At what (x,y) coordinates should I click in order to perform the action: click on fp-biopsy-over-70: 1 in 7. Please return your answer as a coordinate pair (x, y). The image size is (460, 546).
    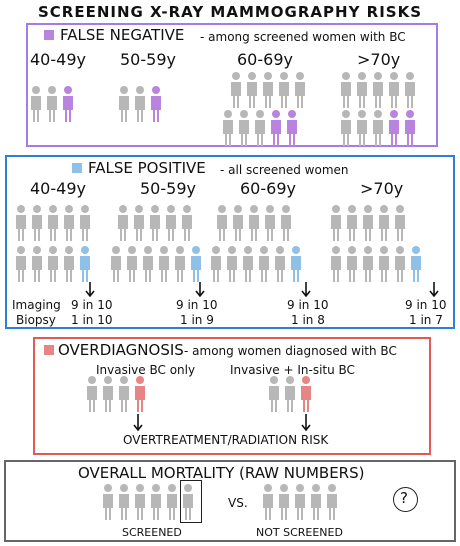
    Looking at the image, I should click on (426, 320).